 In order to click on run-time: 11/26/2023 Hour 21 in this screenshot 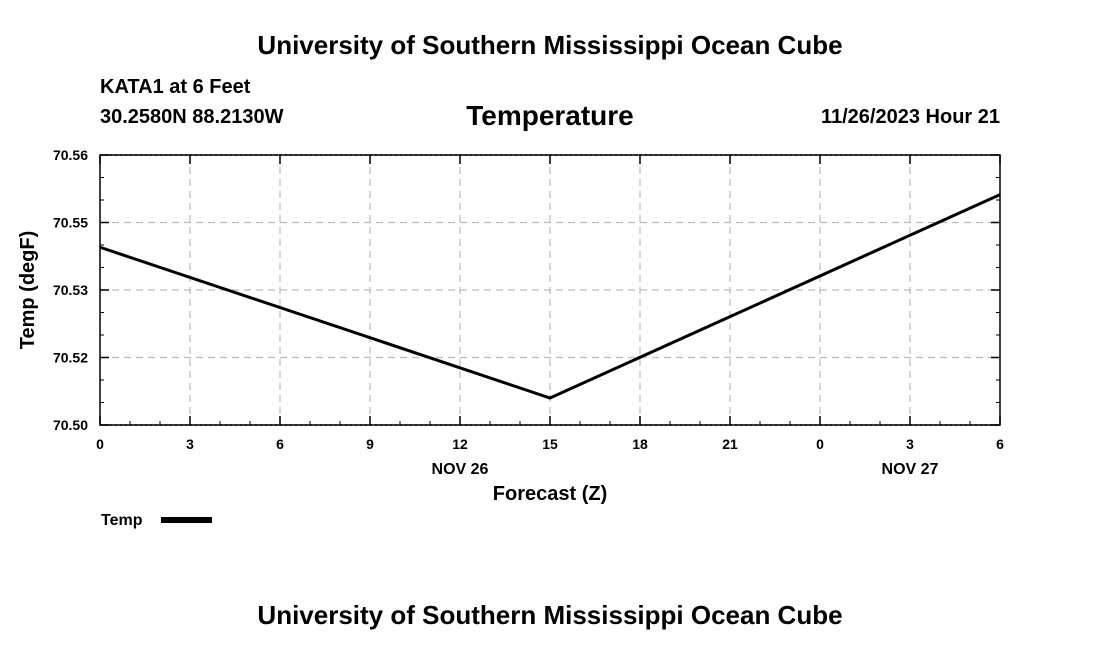, I will do `click(910, 117)`.